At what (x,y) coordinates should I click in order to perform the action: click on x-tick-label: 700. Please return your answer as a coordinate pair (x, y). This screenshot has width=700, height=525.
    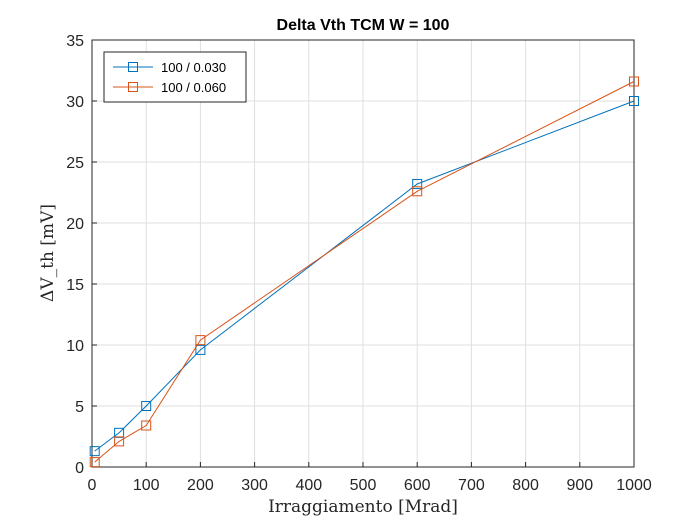
    Looking at the image, I should click on (471, 485).